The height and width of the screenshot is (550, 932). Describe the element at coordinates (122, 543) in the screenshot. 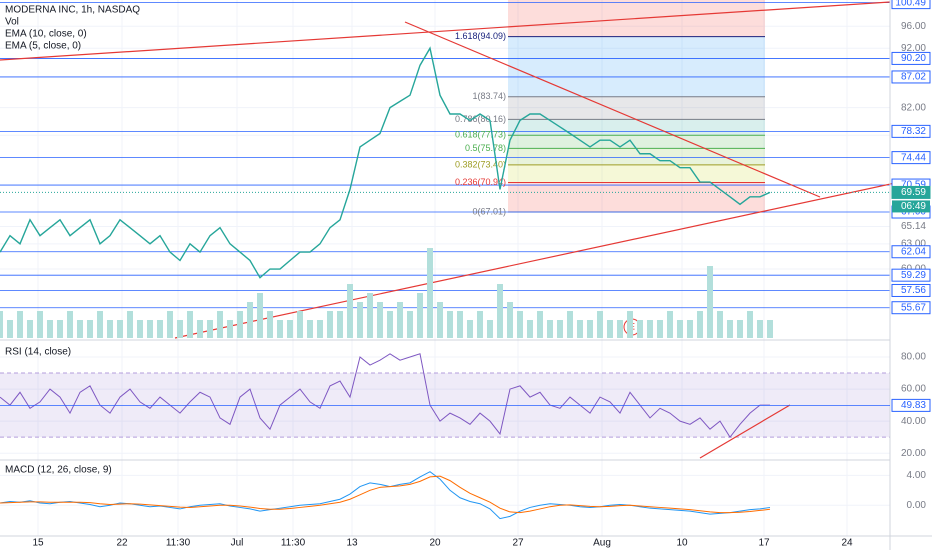

I see `x-tick-label: 22` at that location.